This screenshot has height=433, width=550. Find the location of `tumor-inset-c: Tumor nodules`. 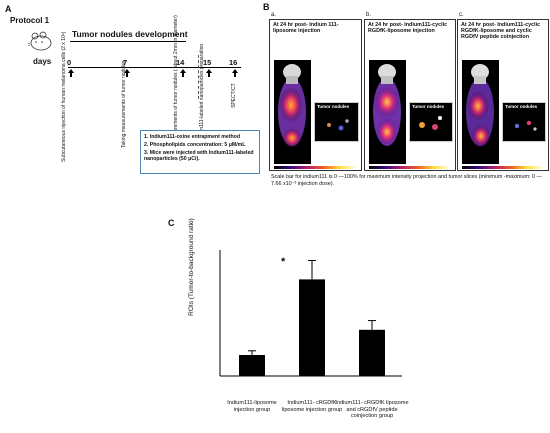

tumor-inset-c: Tumor nodules is located at coordinates (524, 122).